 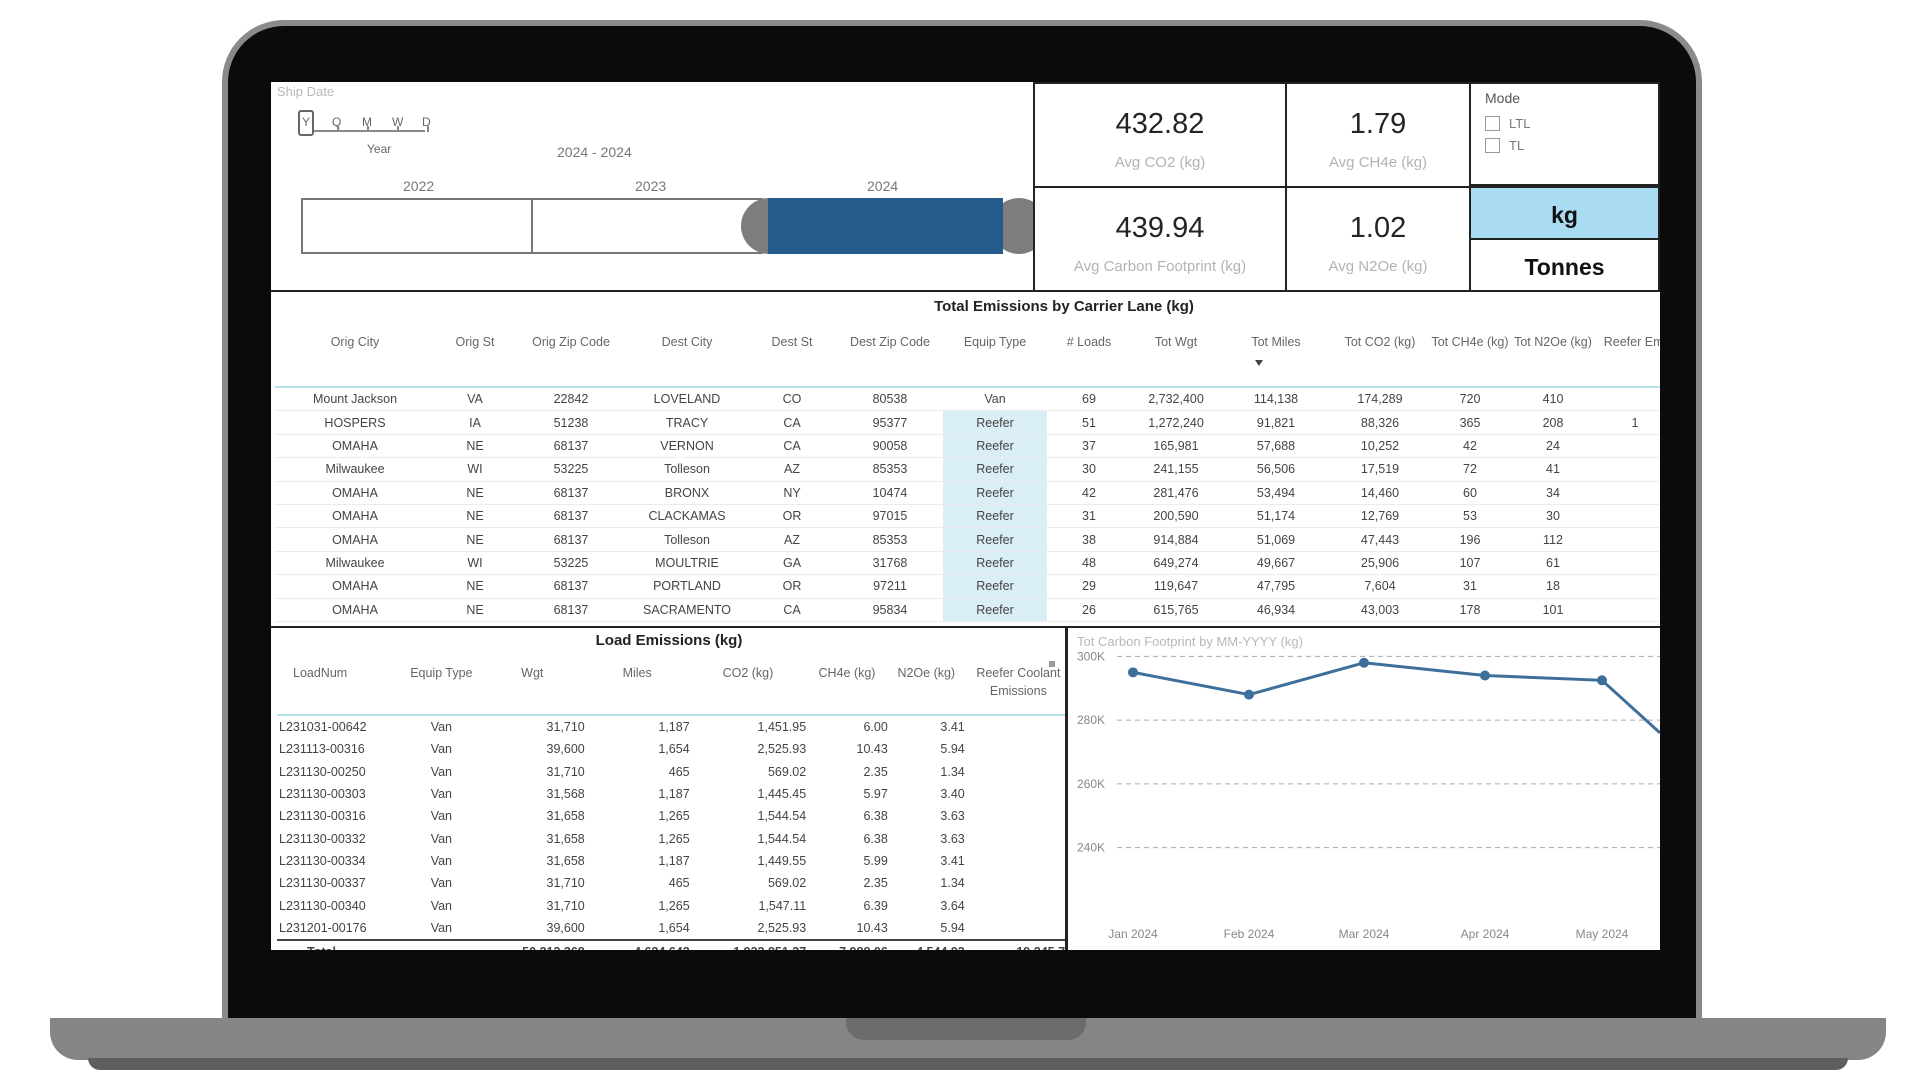 What do you see at coordinates (475, 342) in the screenshot?
I see `lane-col-header: Orig St` at bounding box center [475, 342].